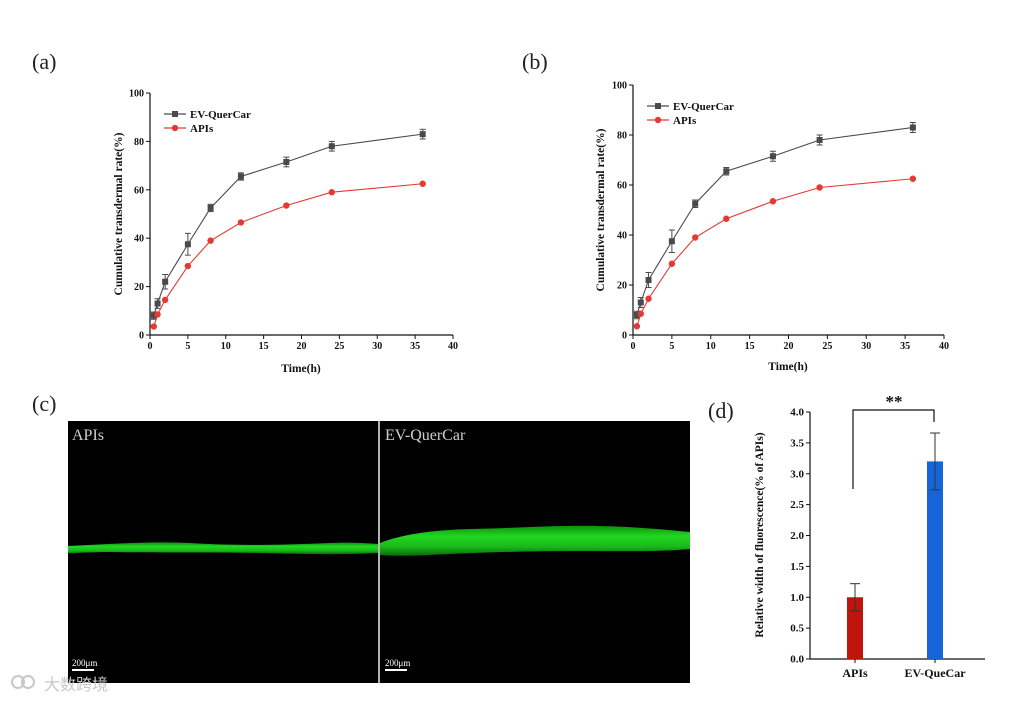 This screenshot has width=1020, height=705. What do you see at coordinates (711, 346) in the screenshot?
I see `chart-b-xtick-label: 10` at bounding box center [711, 346].